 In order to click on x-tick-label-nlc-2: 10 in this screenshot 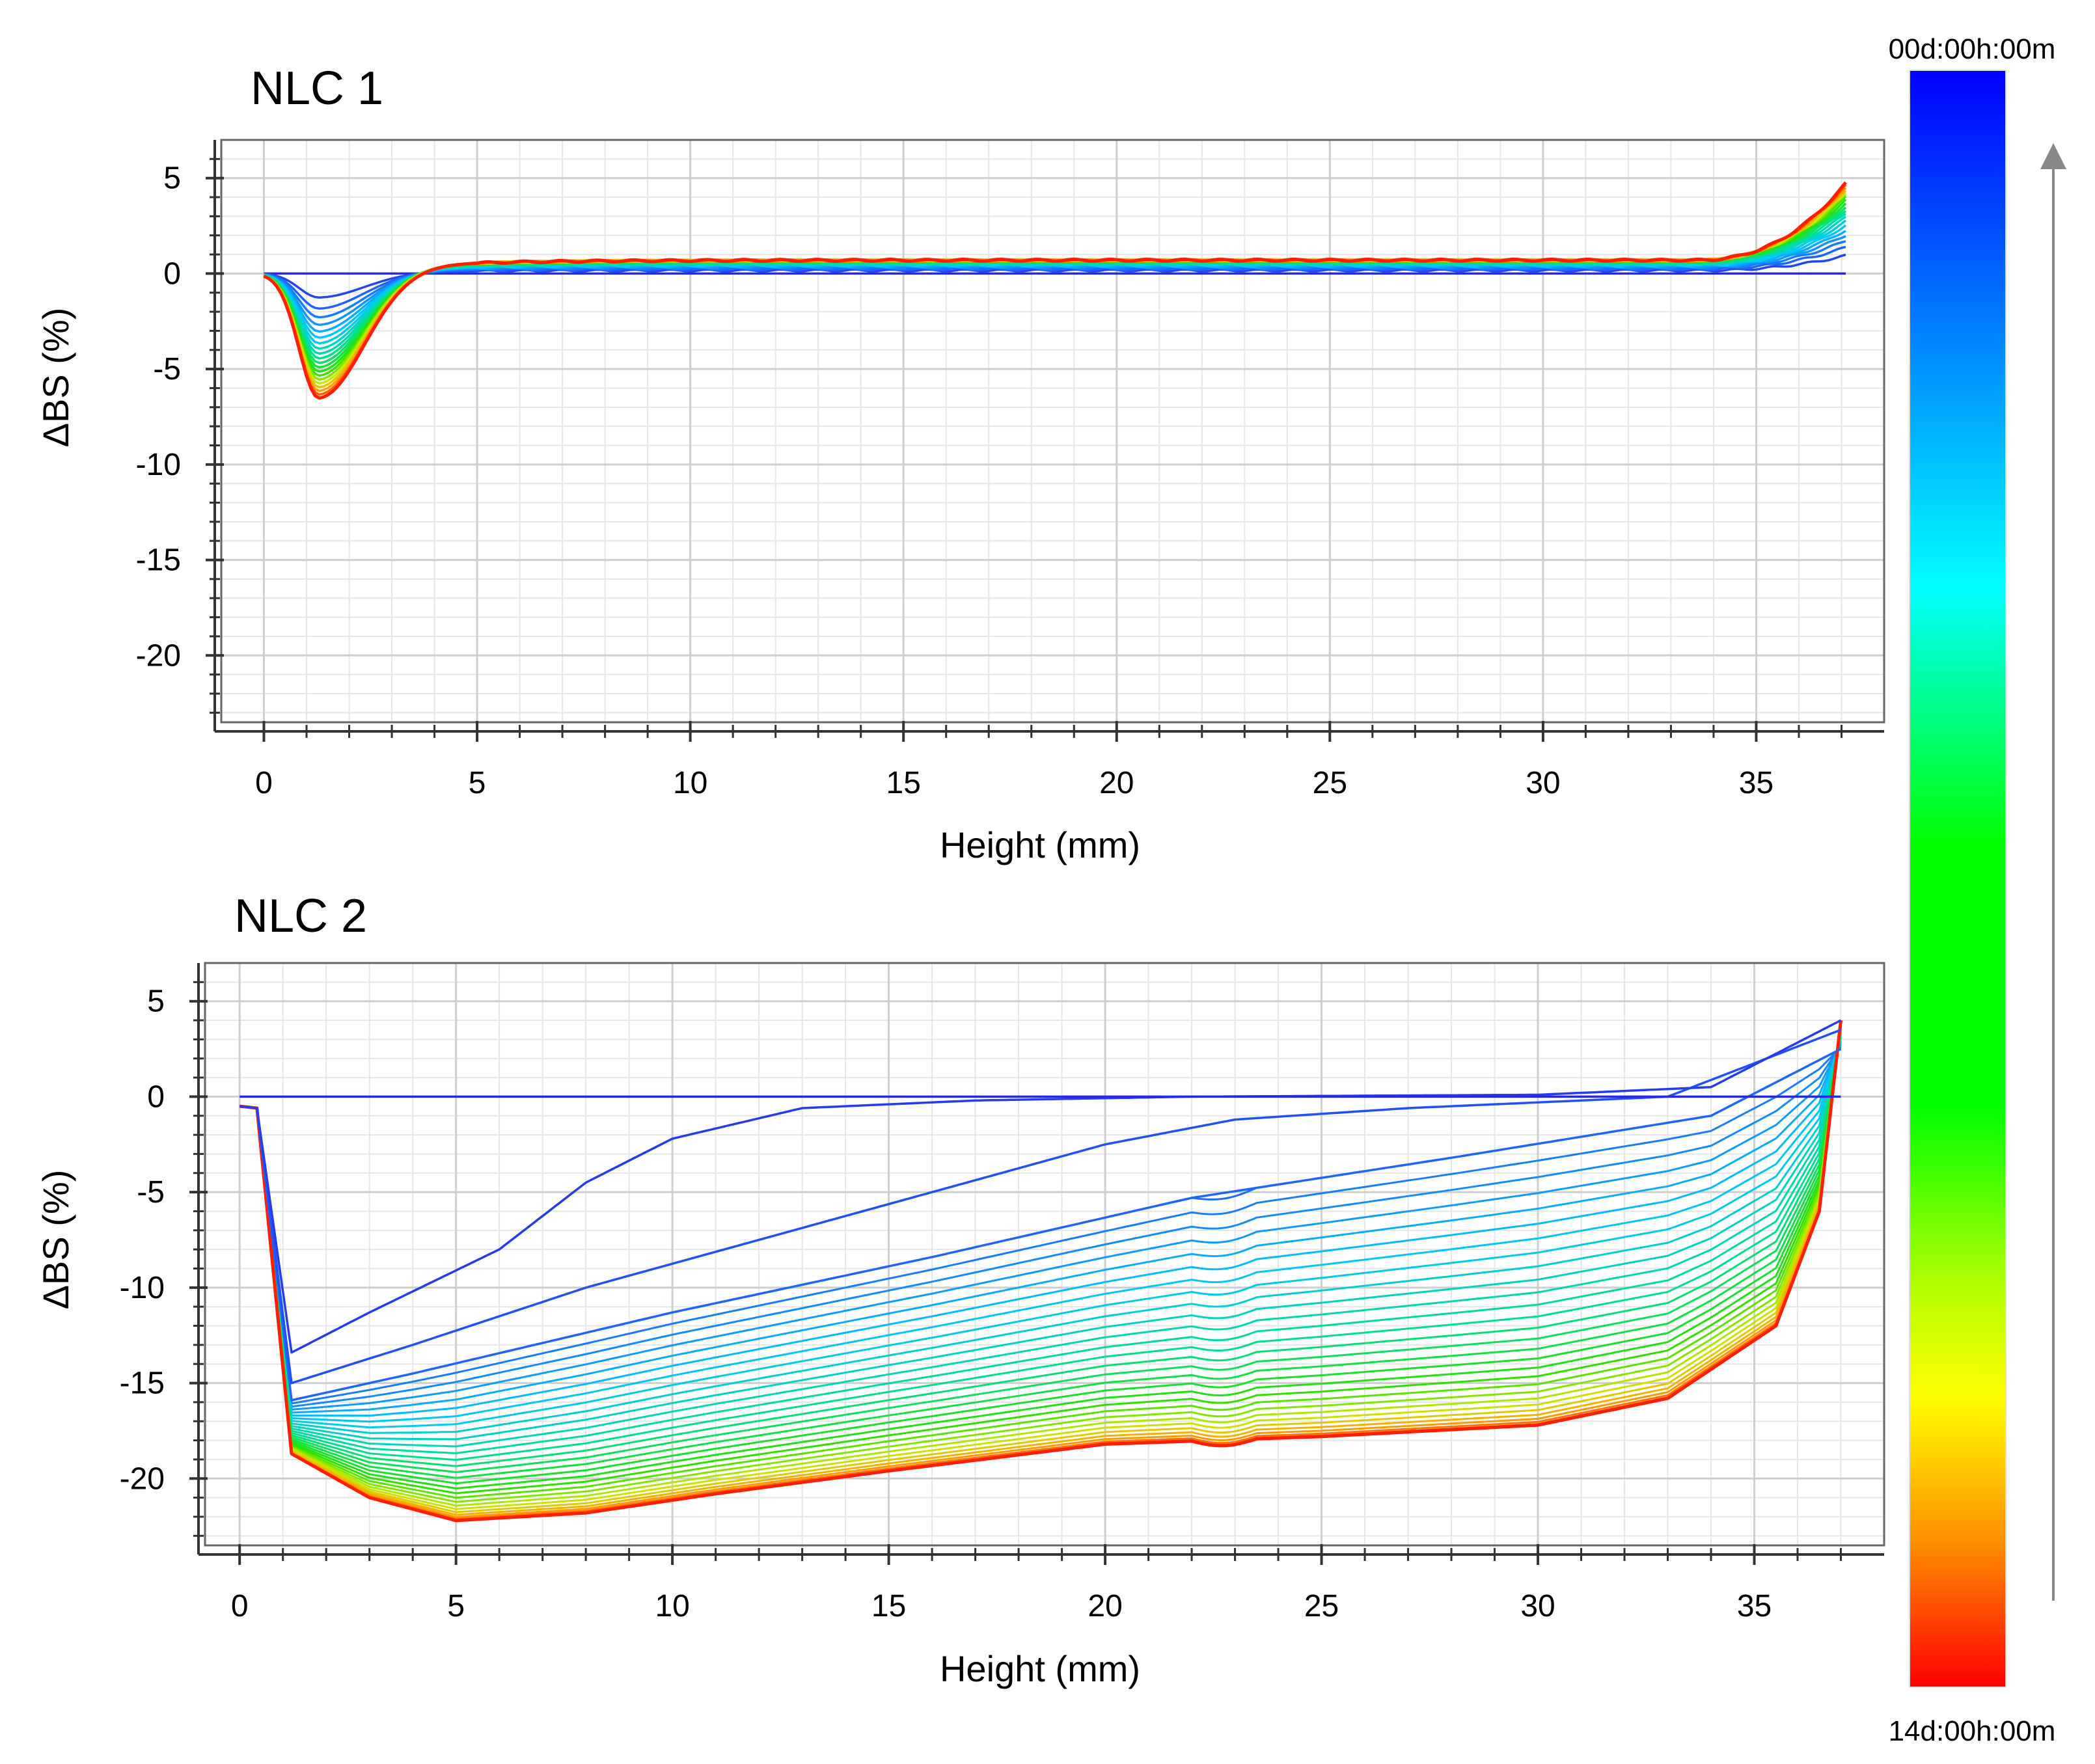, I will do `click(672, 1606)`.